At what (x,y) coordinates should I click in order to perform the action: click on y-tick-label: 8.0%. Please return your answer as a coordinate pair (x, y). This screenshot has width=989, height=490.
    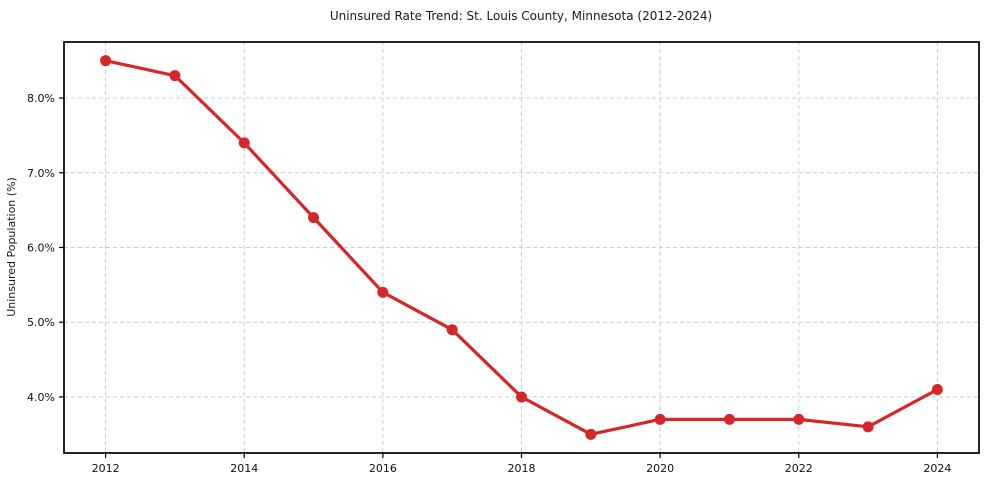
    Looking at the image, I should click on (41, 98).